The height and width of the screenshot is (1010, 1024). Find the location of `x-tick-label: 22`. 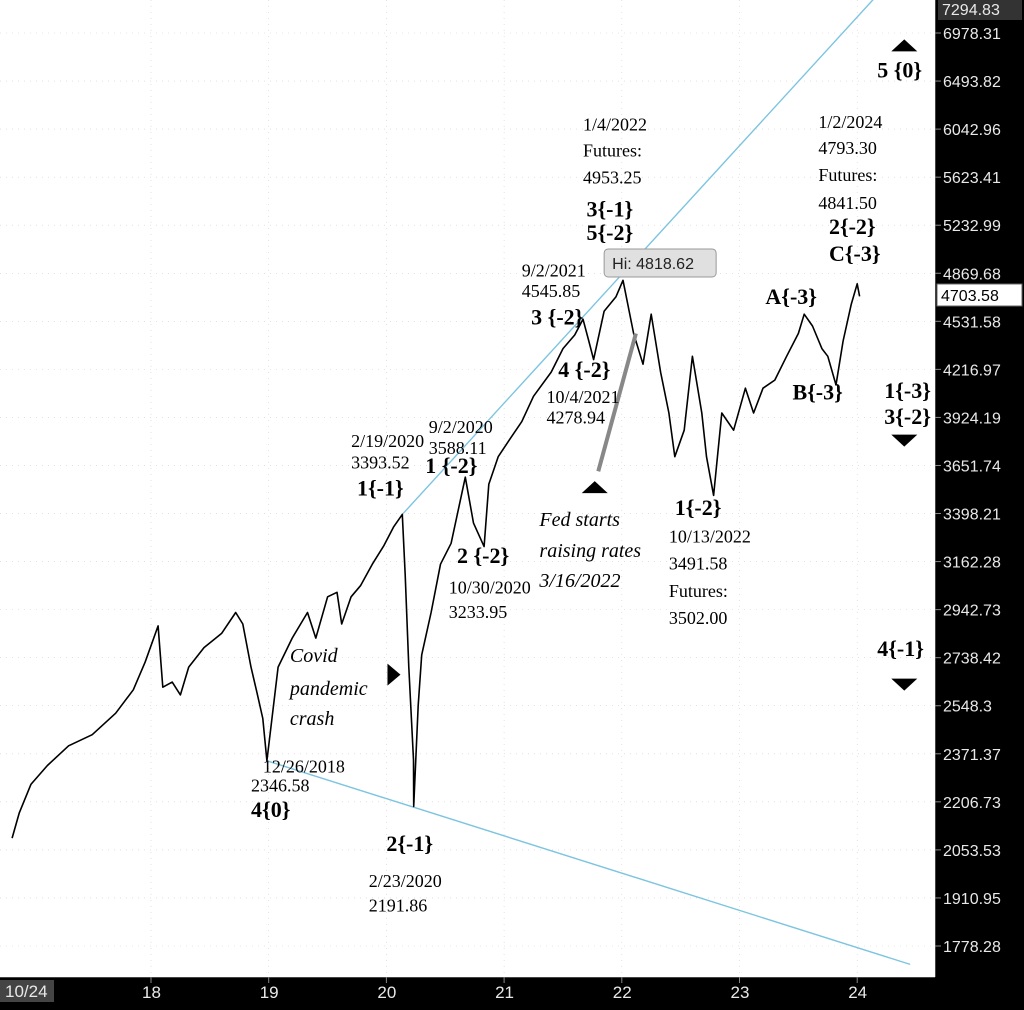

x-tick-label: 22 is located at coordinates (622, 992).